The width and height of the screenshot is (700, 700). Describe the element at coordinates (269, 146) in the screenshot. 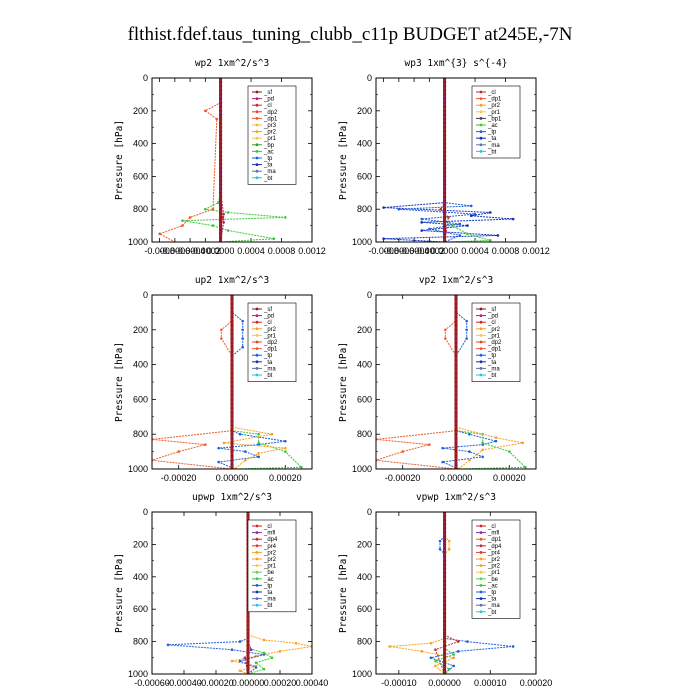

I see `legend-label: _bp` at that location.